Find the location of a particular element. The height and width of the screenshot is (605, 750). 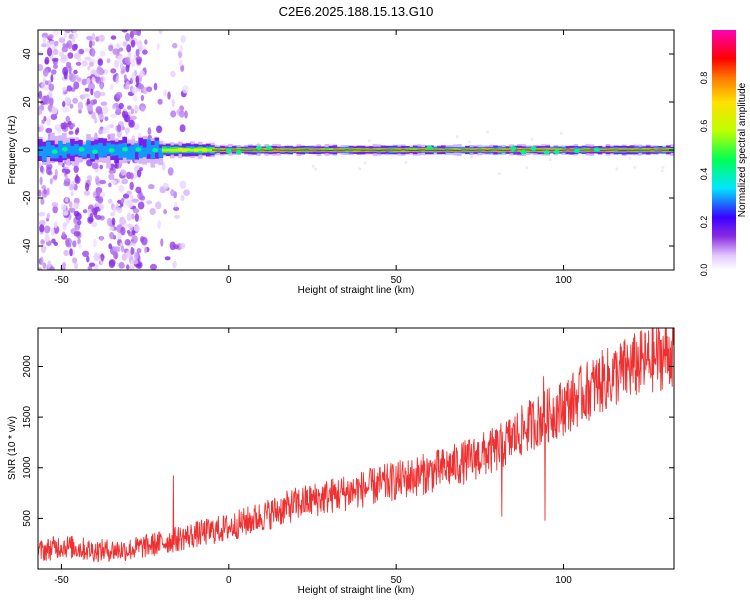

snr-x-tick-label: -50 is located at coordinates (61, 580).